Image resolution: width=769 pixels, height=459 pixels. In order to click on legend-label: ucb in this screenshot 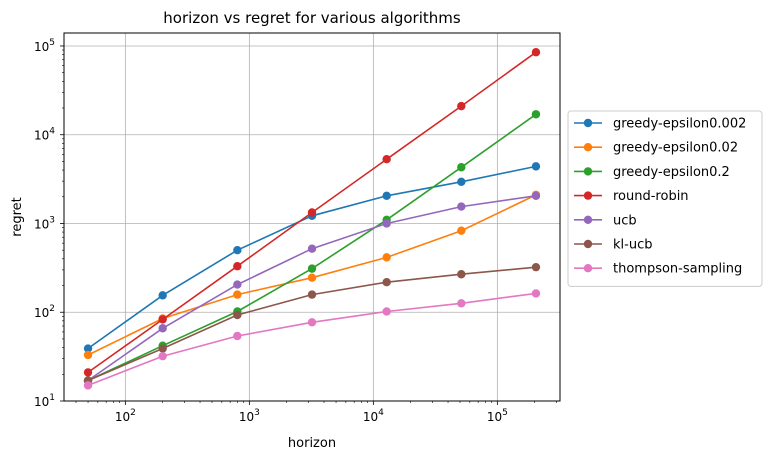, I will do `click(625, 220)`.